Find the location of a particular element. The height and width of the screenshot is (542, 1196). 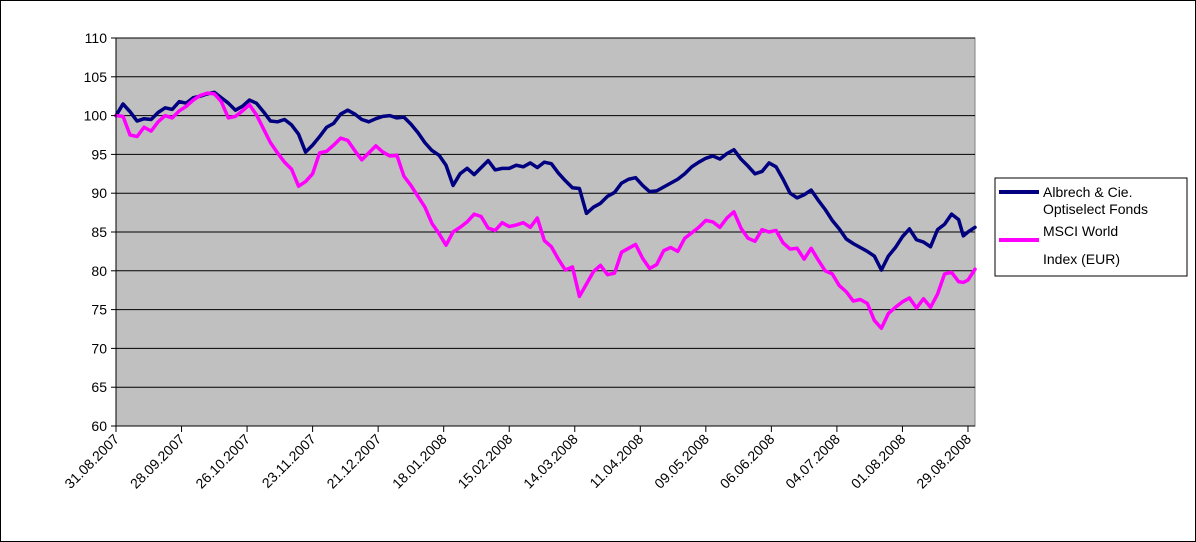

x-tick-label: 31.08.2007 is located at coordinates (91, 461).